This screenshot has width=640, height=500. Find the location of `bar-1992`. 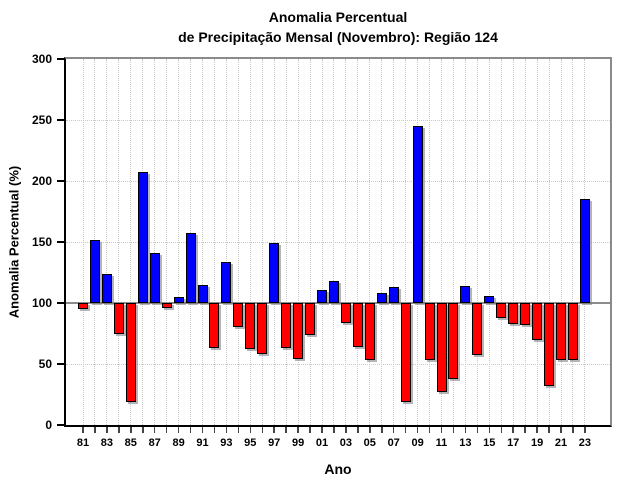

bar-1992 is located at coordinates (214, 326).